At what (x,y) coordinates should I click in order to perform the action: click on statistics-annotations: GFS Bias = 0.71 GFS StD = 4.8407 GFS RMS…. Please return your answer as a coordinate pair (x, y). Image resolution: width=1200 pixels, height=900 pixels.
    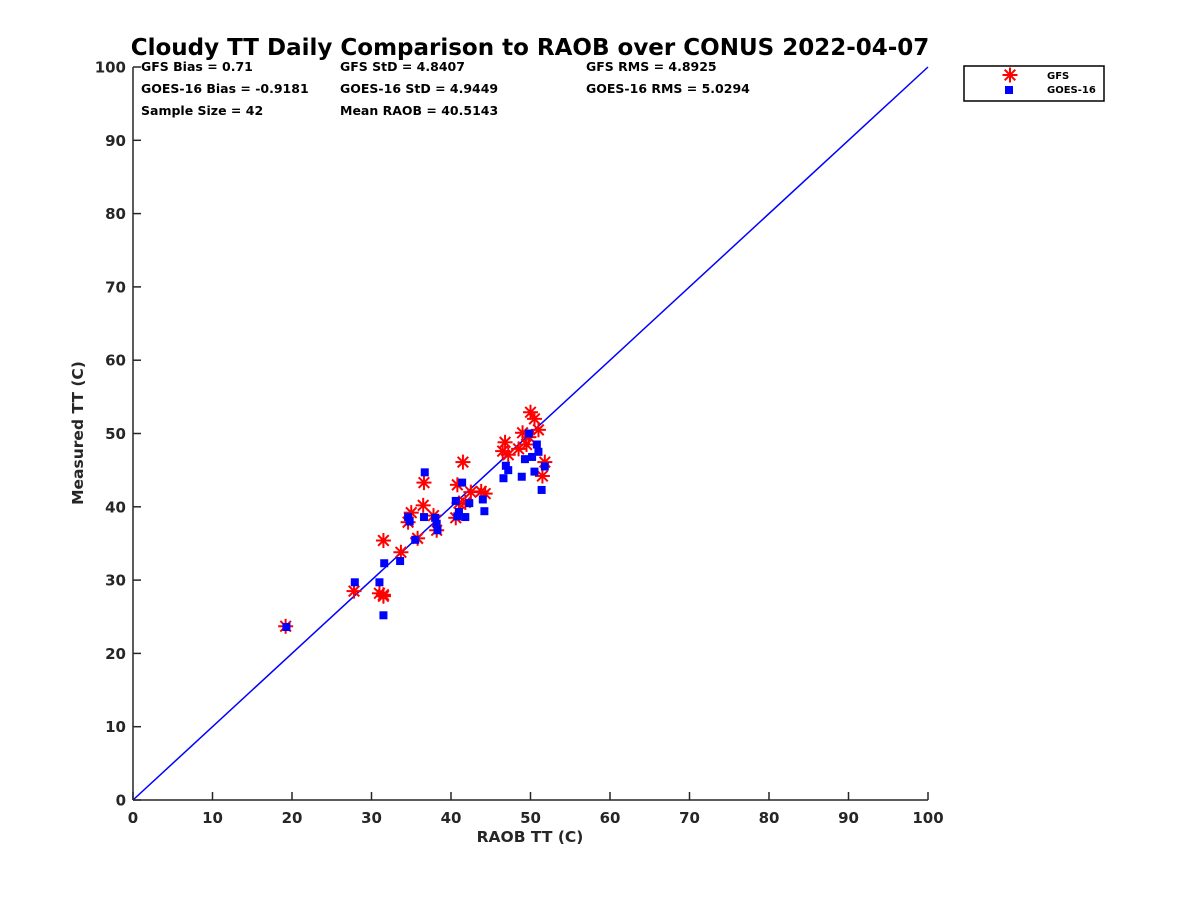
    Looking at the image, I should click on (445, 88).